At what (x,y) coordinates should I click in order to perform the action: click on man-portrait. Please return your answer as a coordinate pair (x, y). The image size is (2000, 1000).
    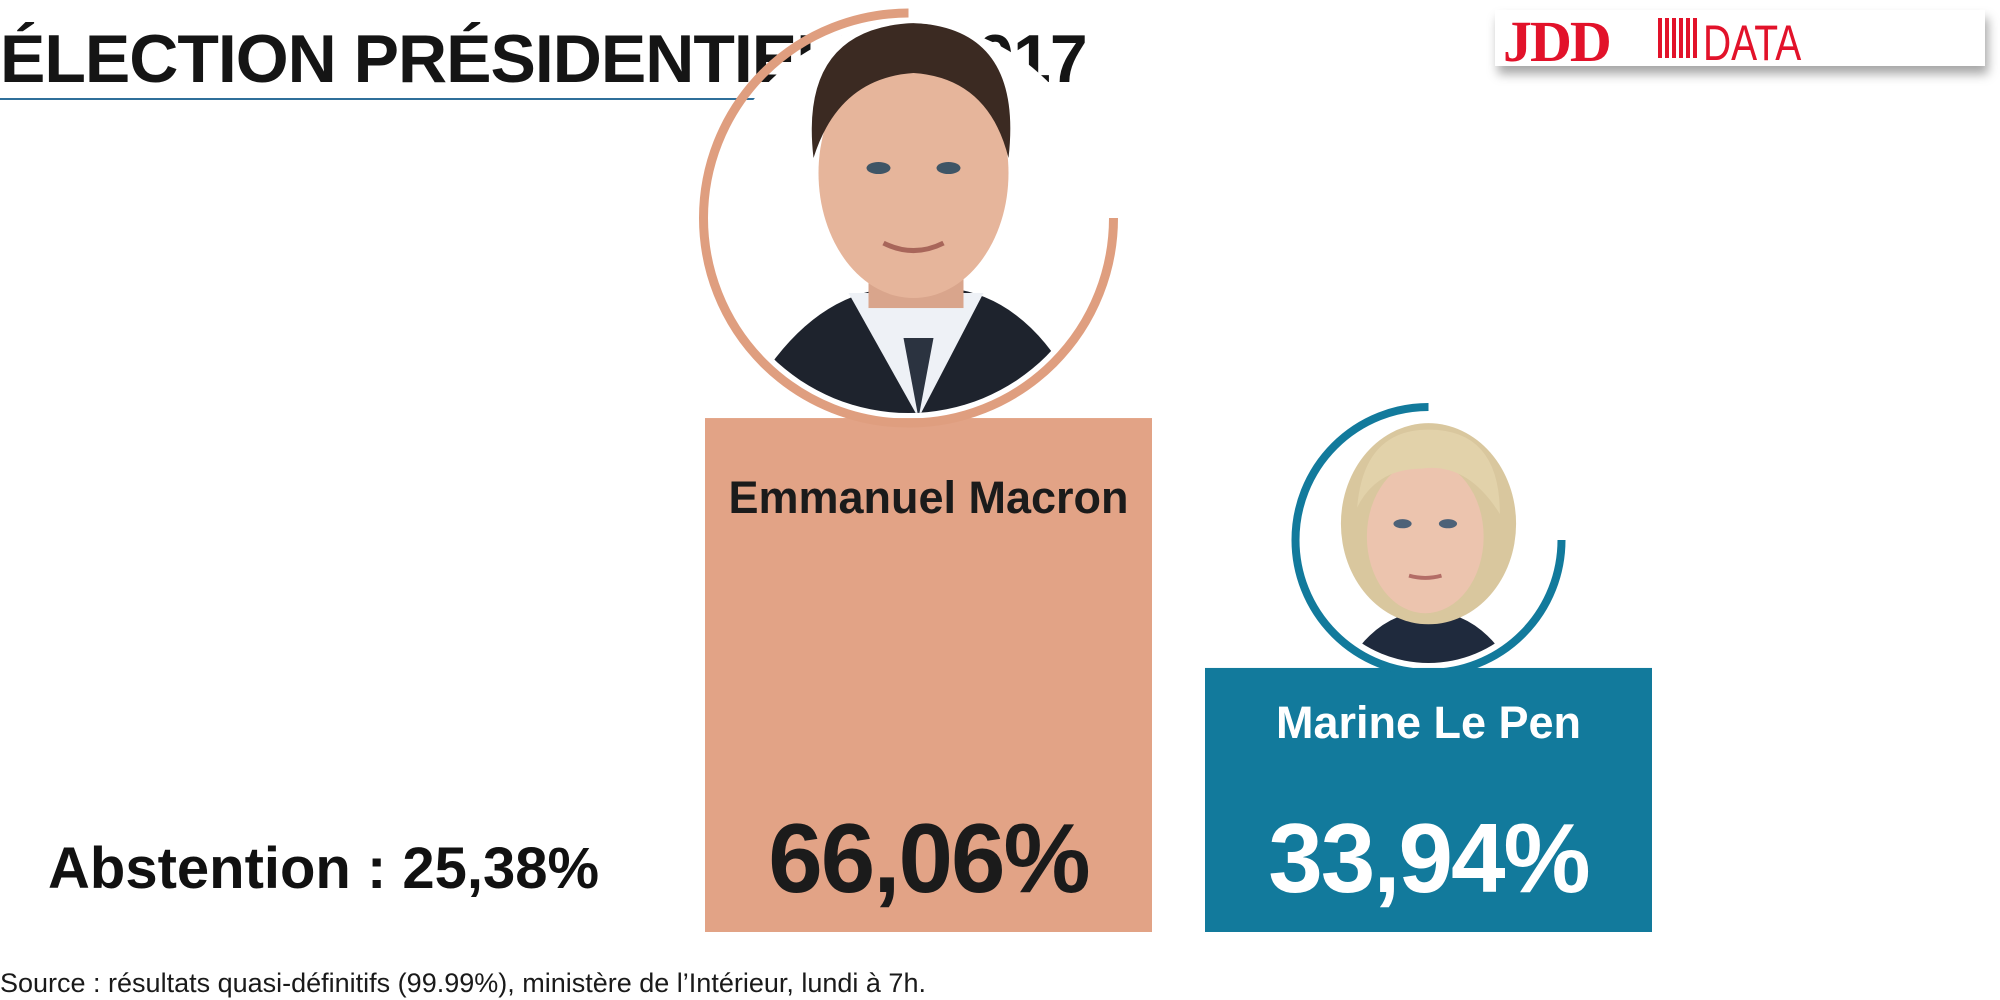
    Looking at the image, I should click on (908, 218).